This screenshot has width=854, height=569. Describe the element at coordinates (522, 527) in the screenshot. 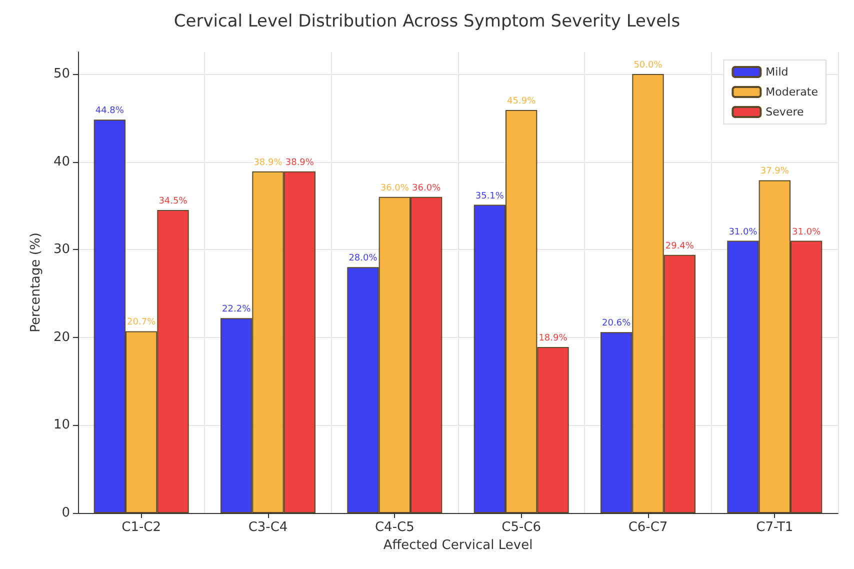

I see `x-tick-label: C5-C6` at that location.